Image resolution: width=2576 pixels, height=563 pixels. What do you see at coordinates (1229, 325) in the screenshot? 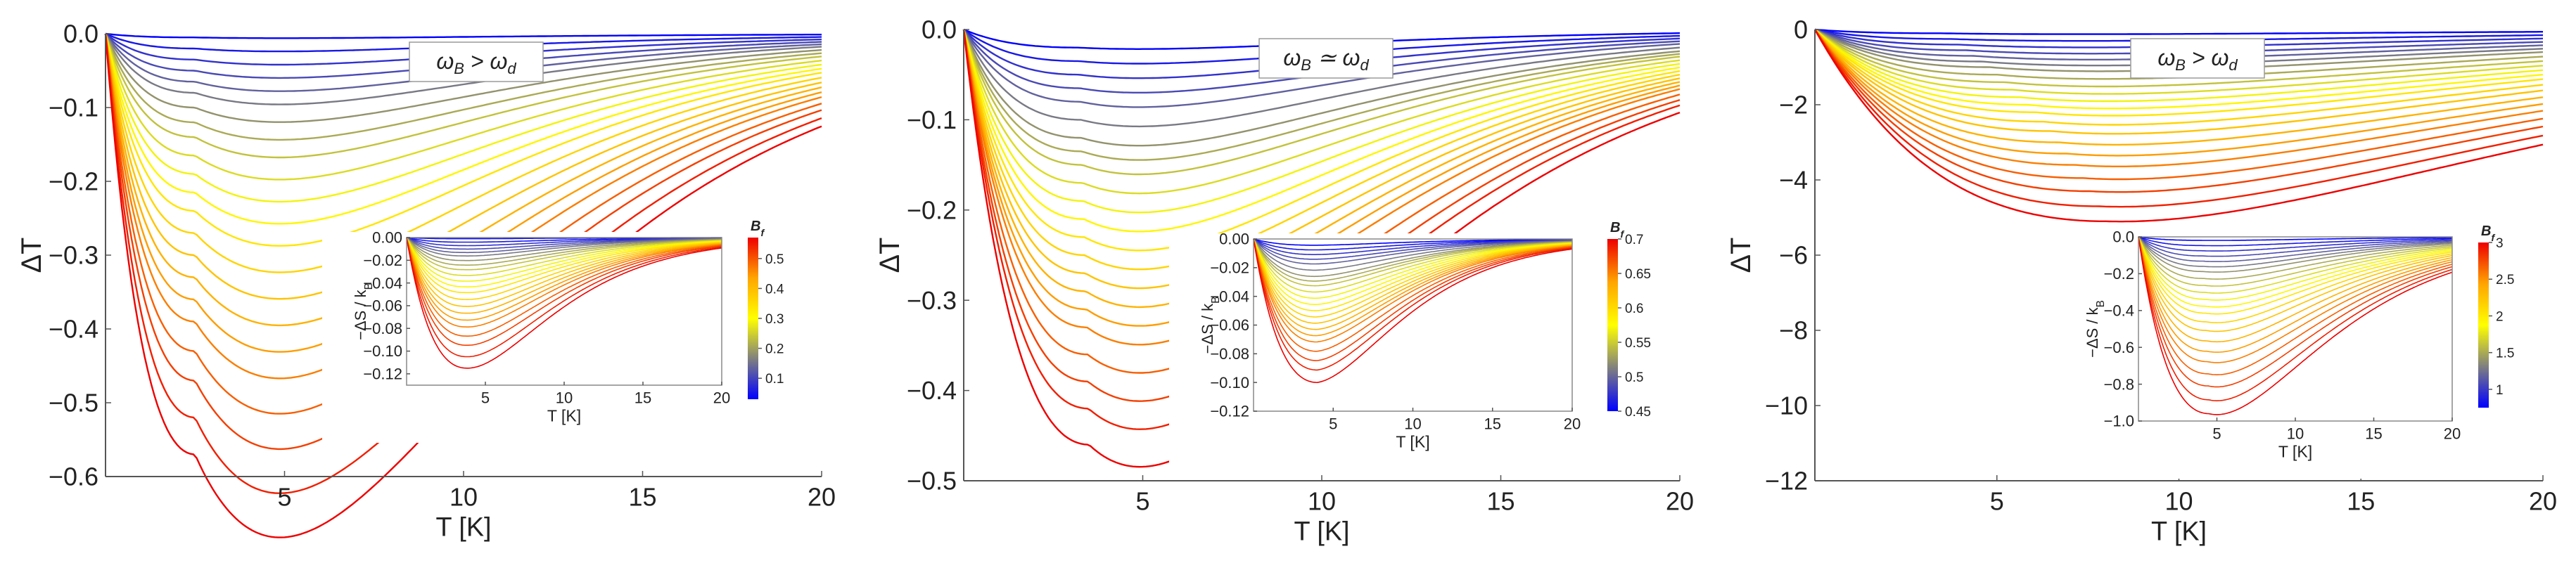
I see `inset-y-tick-label: −0.06` at bounding box center [1229, 325].